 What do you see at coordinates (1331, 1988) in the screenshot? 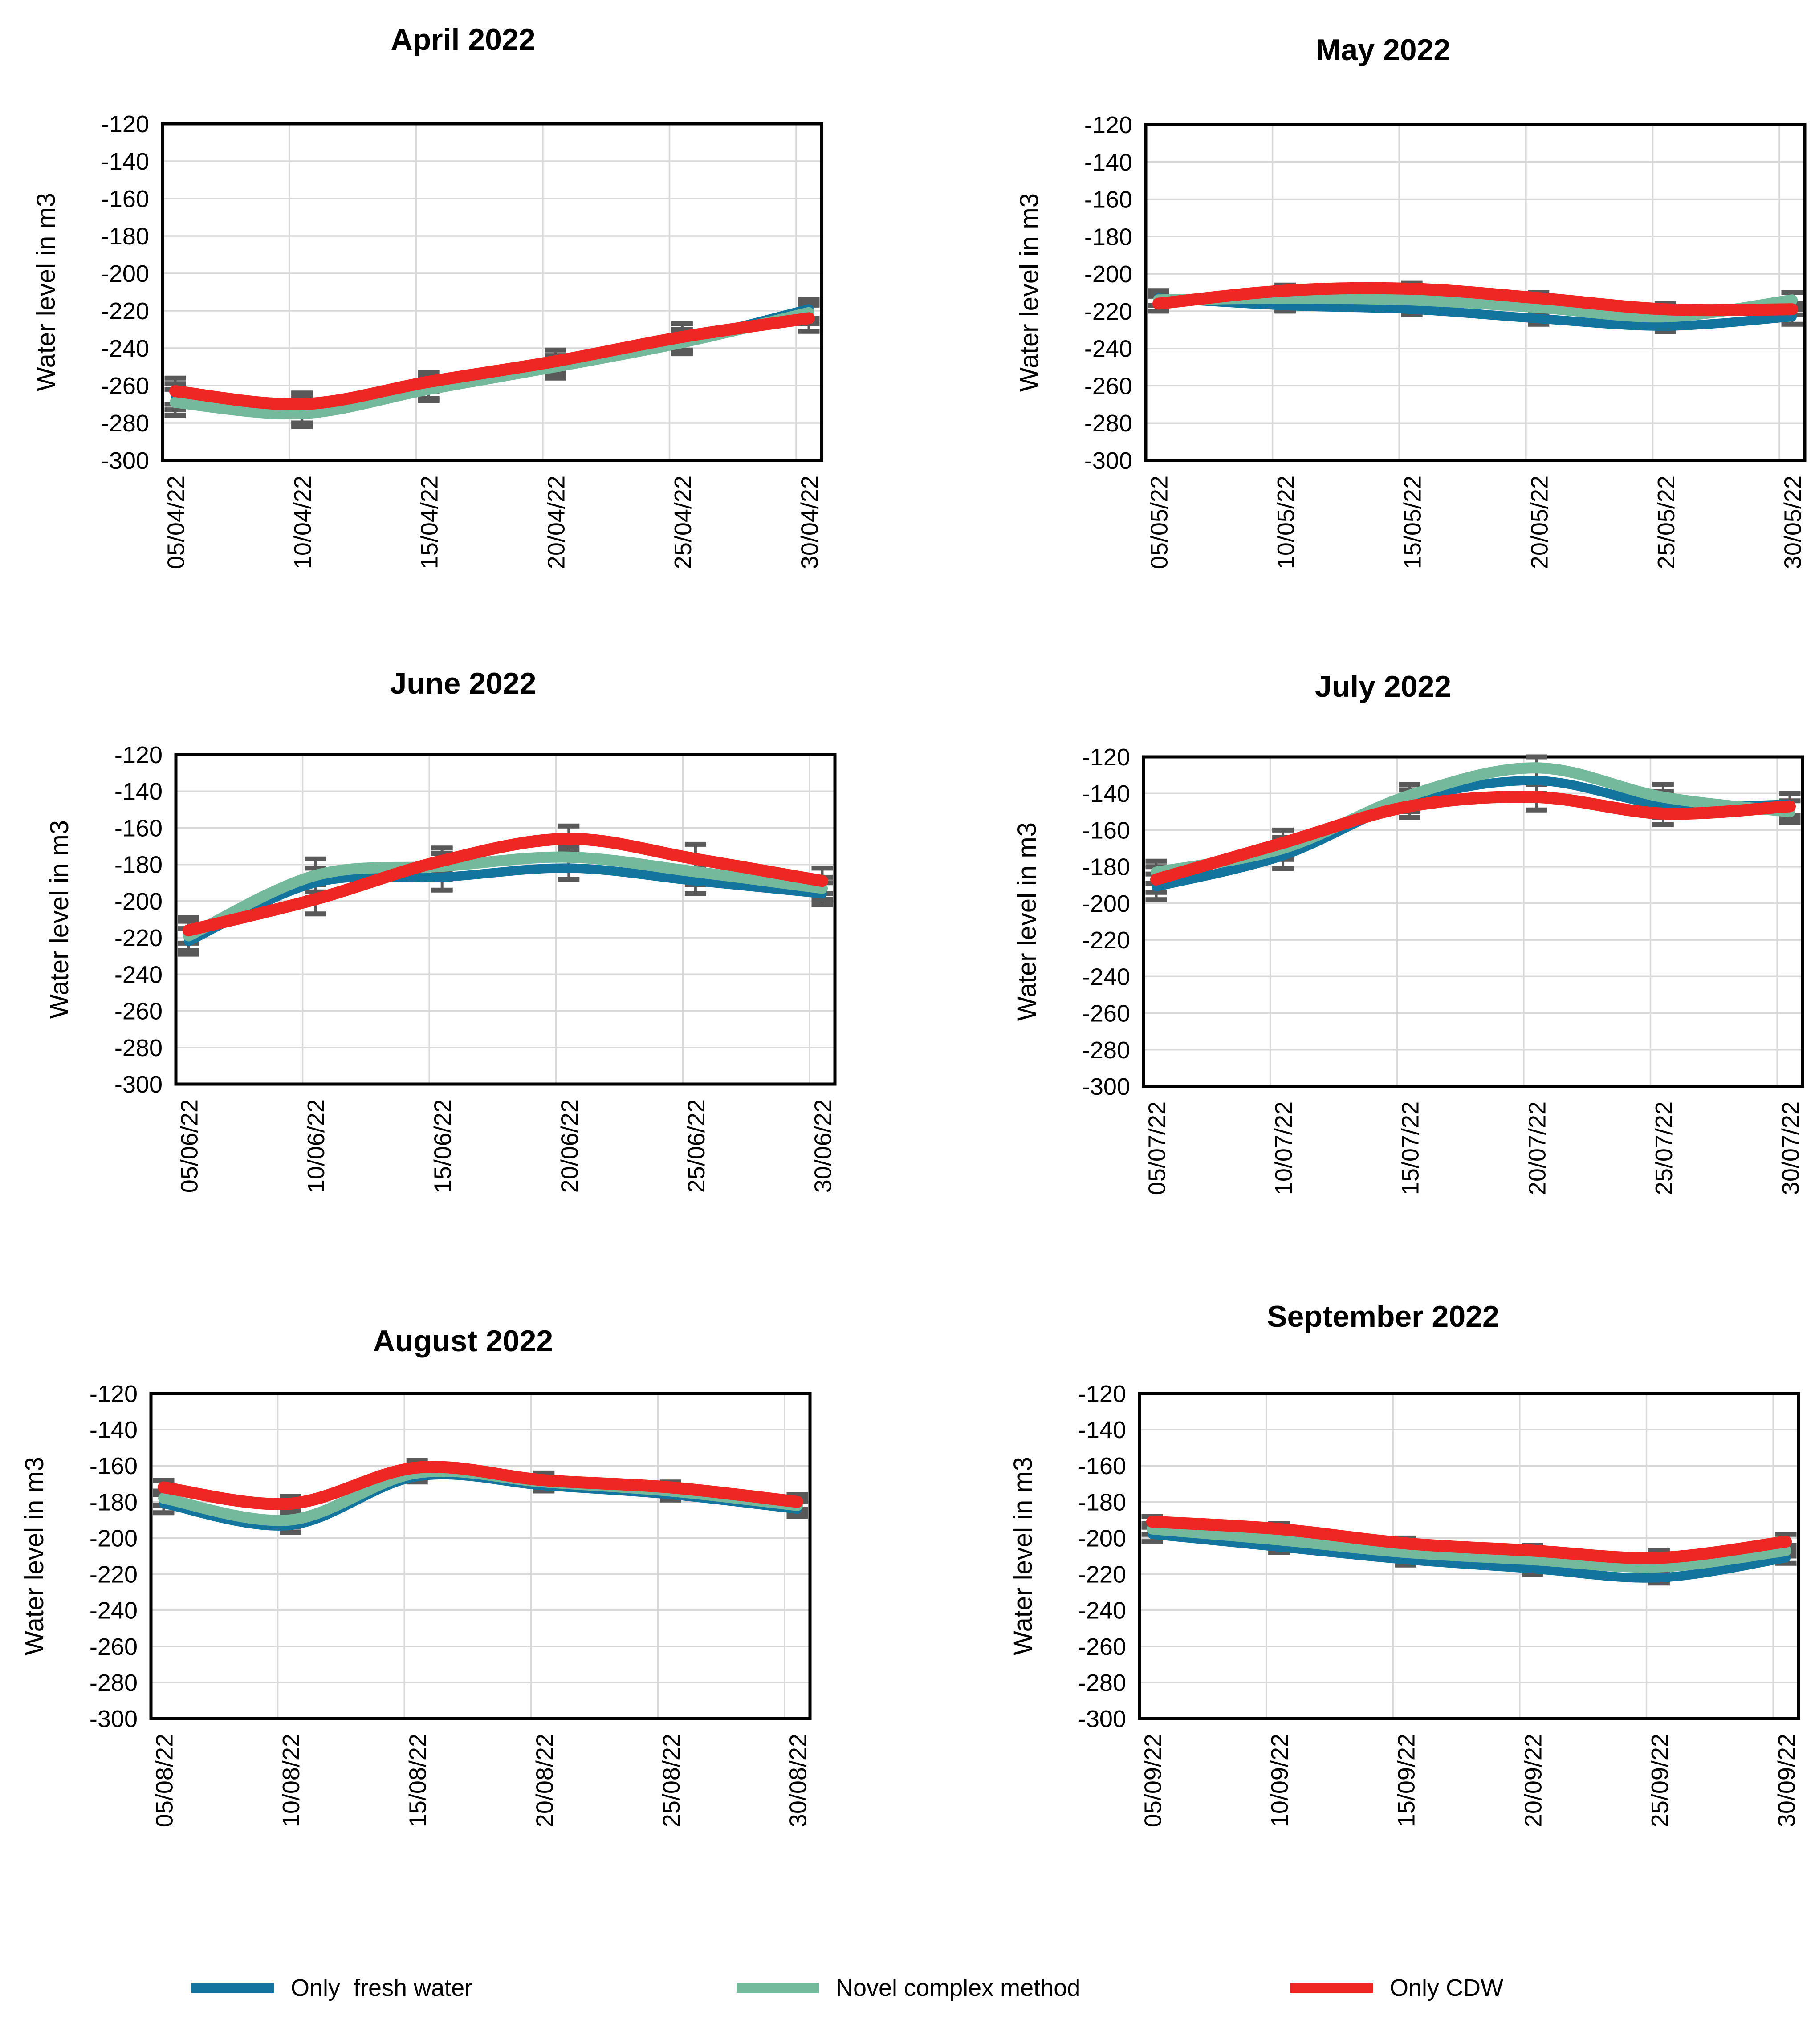
I see `legend-swatch-cdw` at bounding box center [1331, 1988].